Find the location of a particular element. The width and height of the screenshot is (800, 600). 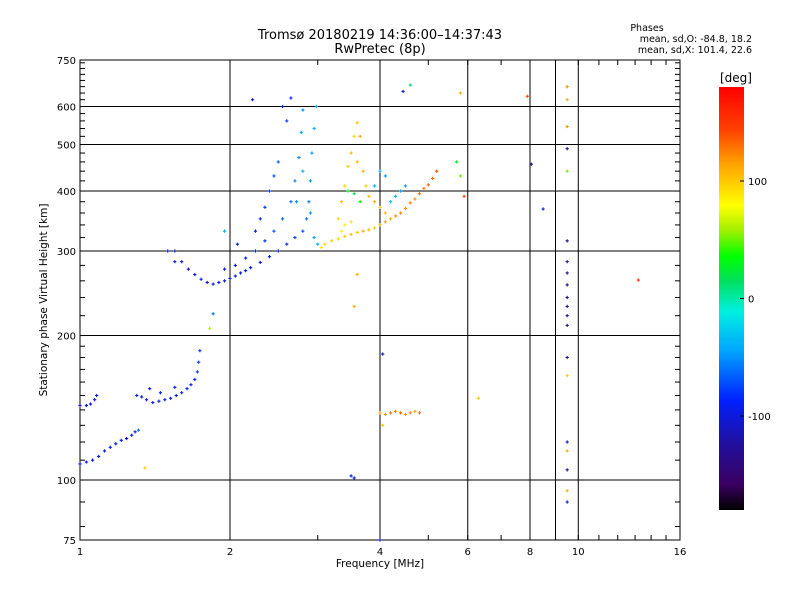

phase-heading: Phases is located at coordinates (646, 28).